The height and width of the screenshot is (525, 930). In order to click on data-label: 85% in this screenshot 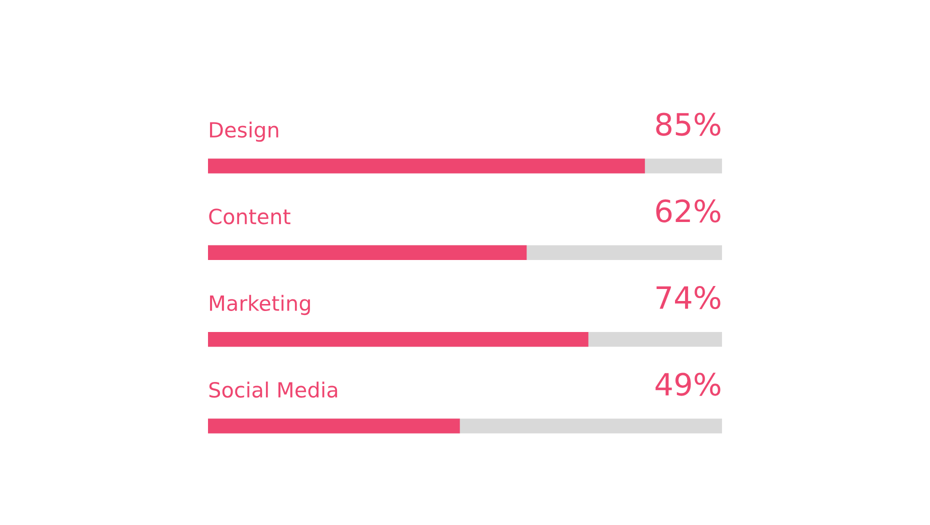, I will do `click(688, 124)`.